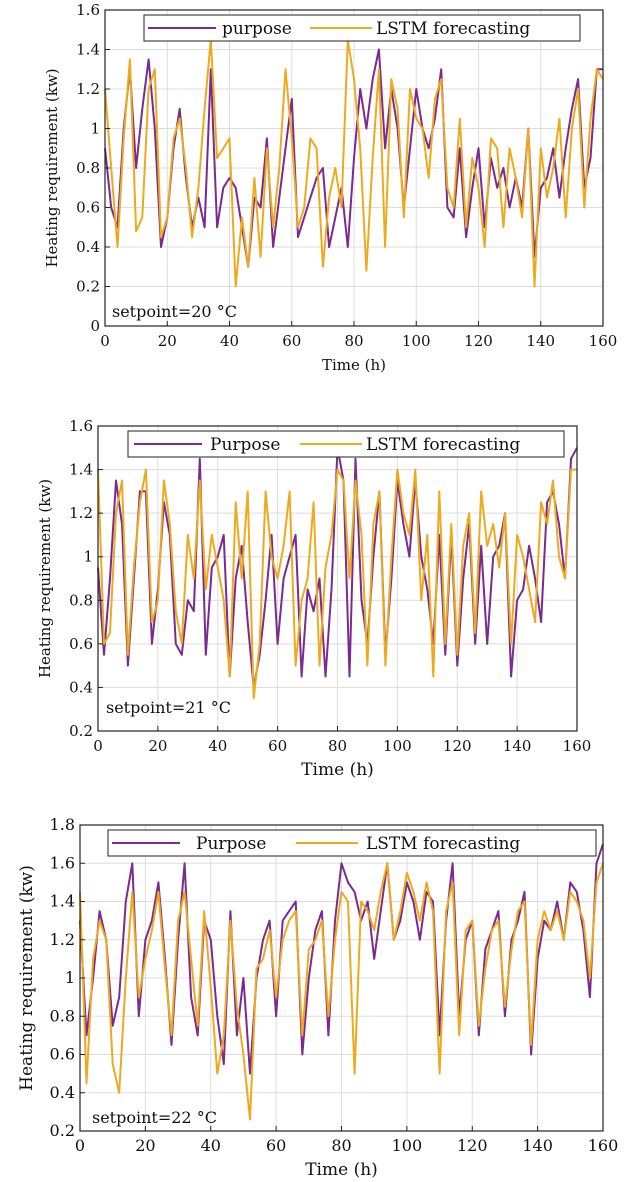 Image resolution: width=630 pixels, height=1182 pixels. I want to click on legend-label-purpose: purpose, so click(257, 29).